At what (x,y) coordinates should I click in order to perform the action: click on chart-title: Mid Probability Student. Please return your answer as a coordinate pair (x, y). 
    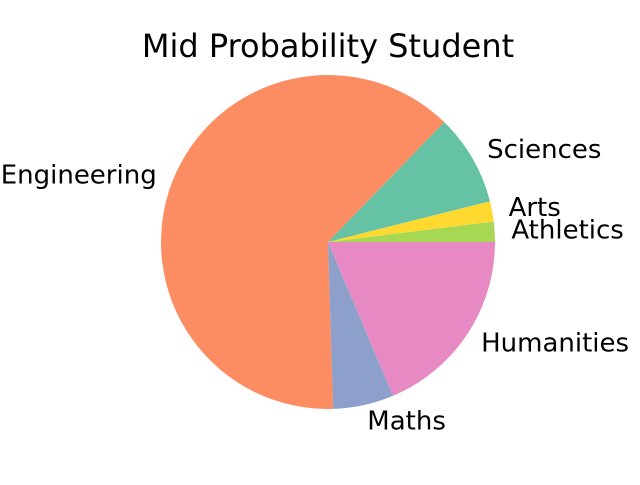
    Looking at the image, I should click on (328, 46).